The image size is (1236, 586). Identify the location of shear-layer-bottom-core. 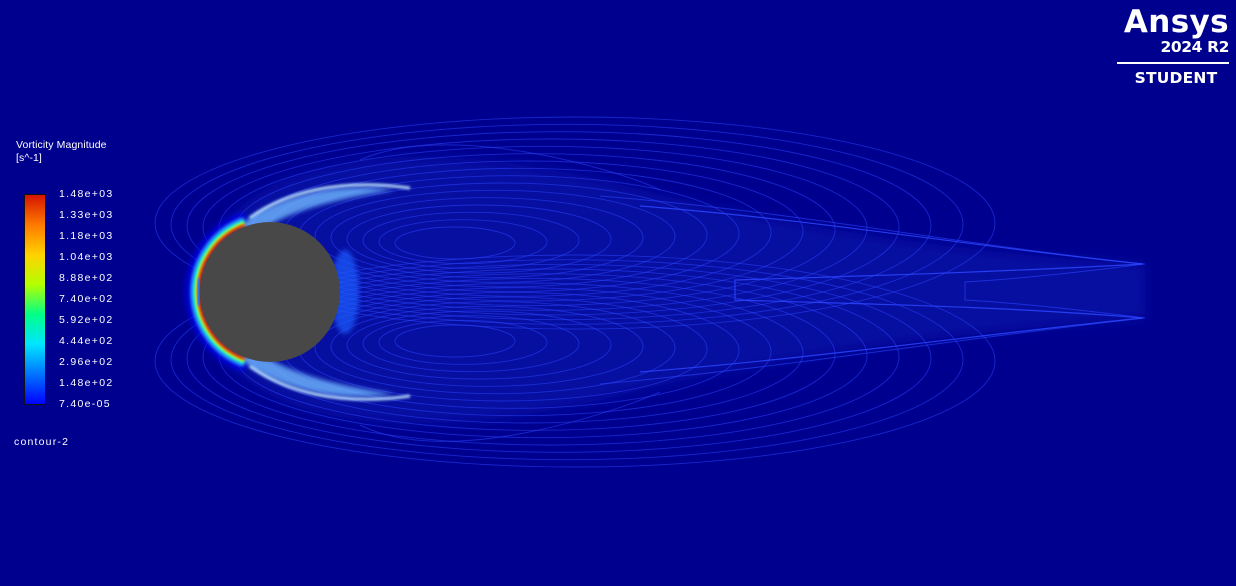
(330, 382).